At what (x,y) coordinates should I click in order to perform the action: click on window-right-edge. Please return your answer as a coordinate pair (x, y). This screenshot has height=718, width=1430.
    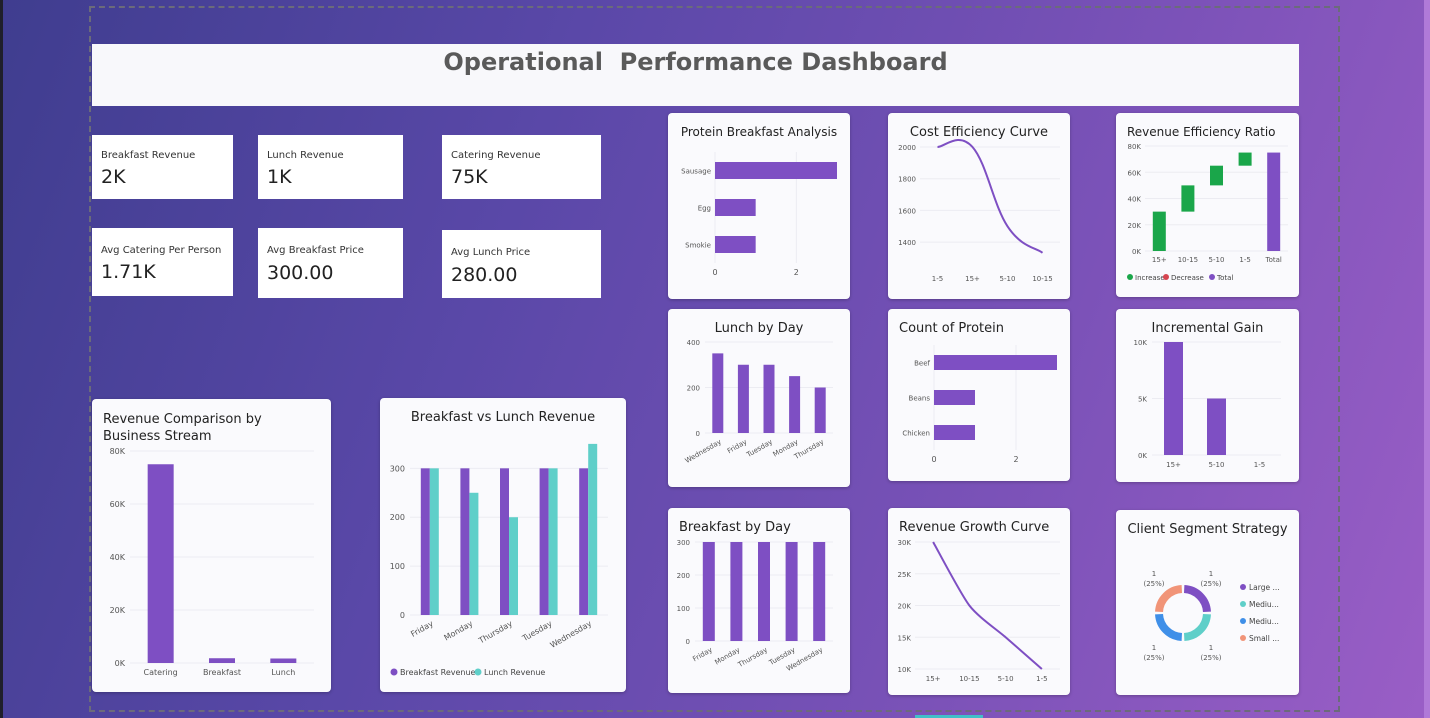
    Looking at the image, I should click on (1427, 359).